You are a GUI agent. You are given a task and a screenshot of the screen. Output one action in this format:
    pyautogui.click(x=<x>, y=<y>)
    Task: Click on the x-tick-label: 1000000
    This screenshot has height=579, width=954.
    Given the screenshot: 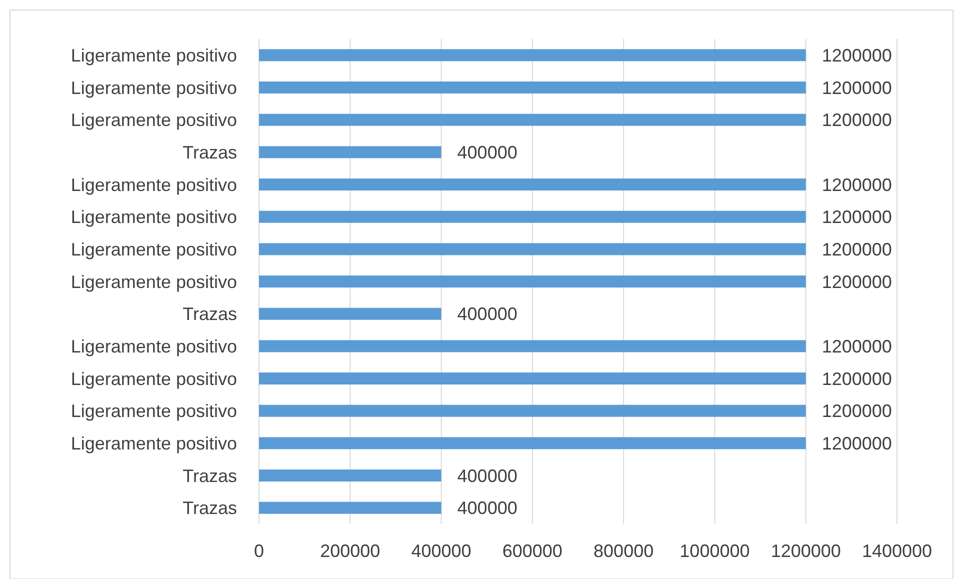 What is the action you would take?
    pyautogui.click(x=715, y=551)
    